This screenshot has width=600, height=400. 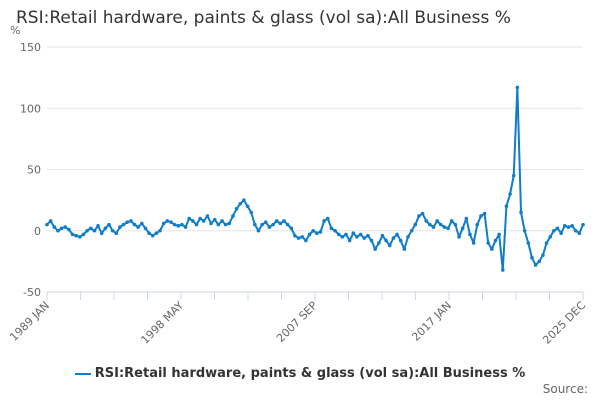 I want to click on x-tick-label: 2007 SEP, so click(x=297, y=322).